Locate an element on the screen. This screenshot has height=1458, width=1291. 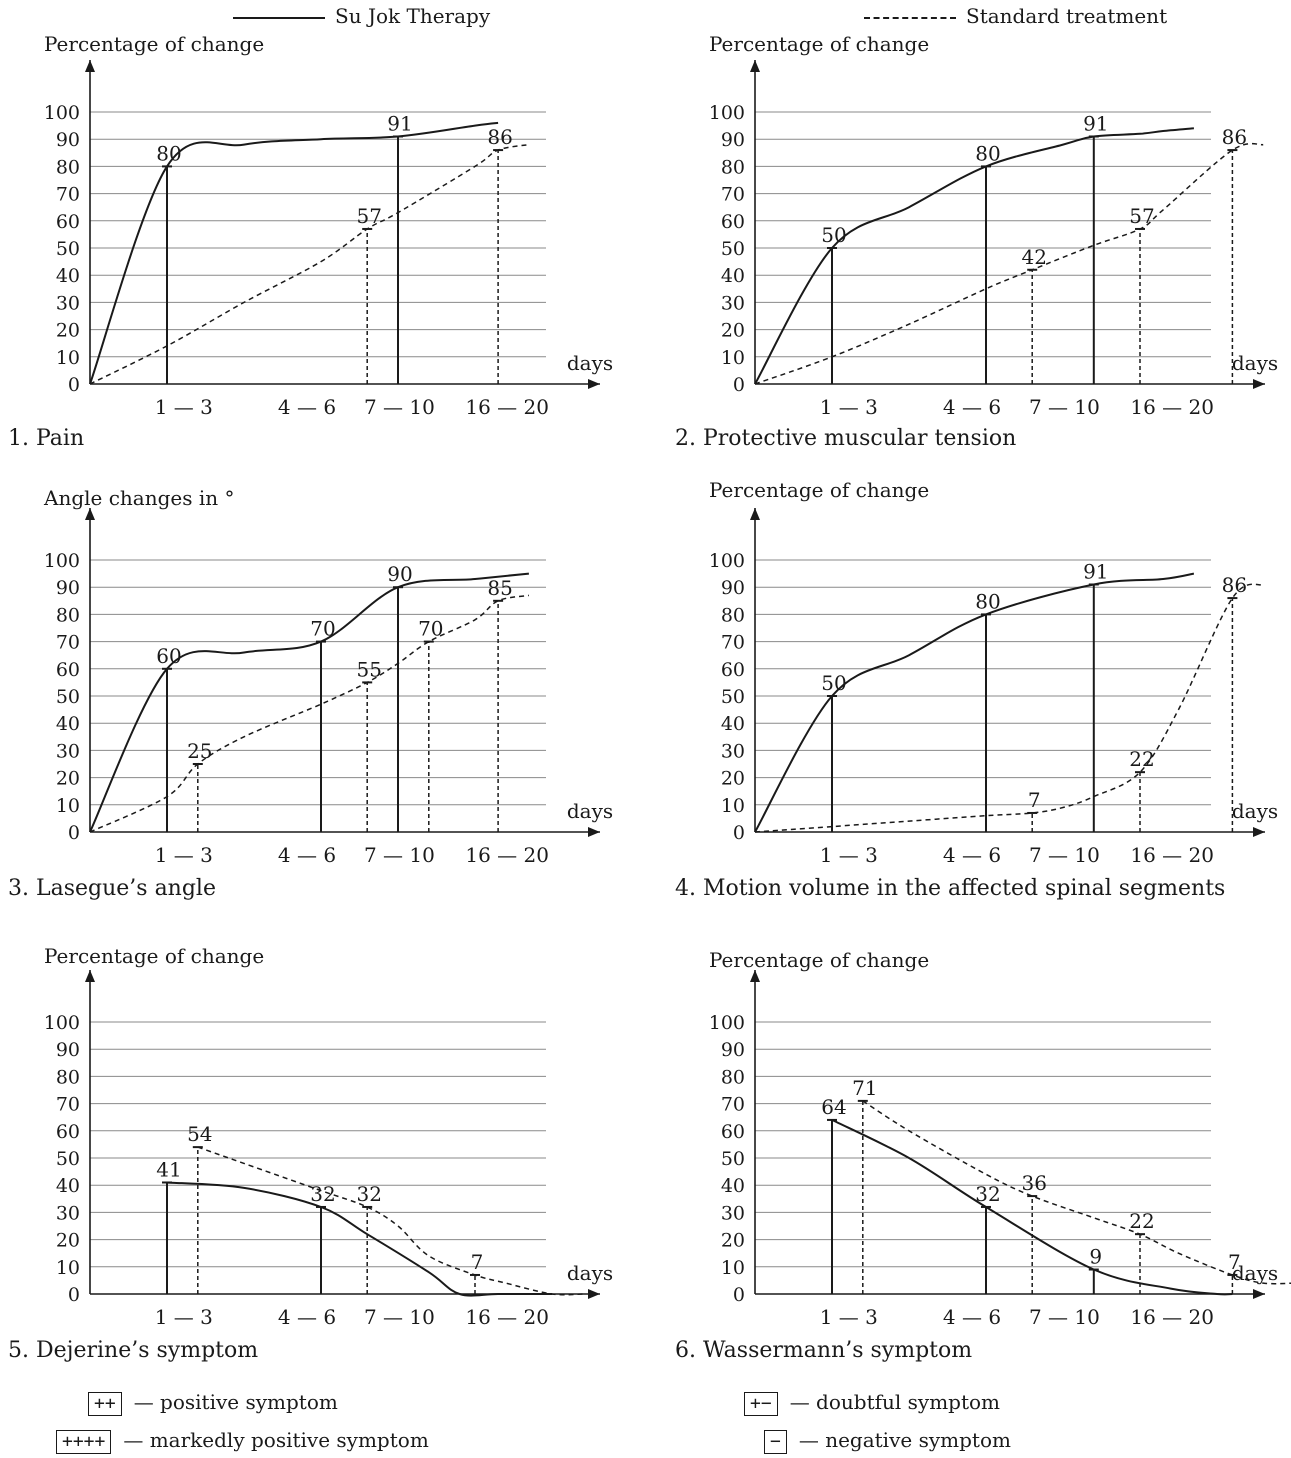
data-label: 25 is located at coordinates (199, 751).